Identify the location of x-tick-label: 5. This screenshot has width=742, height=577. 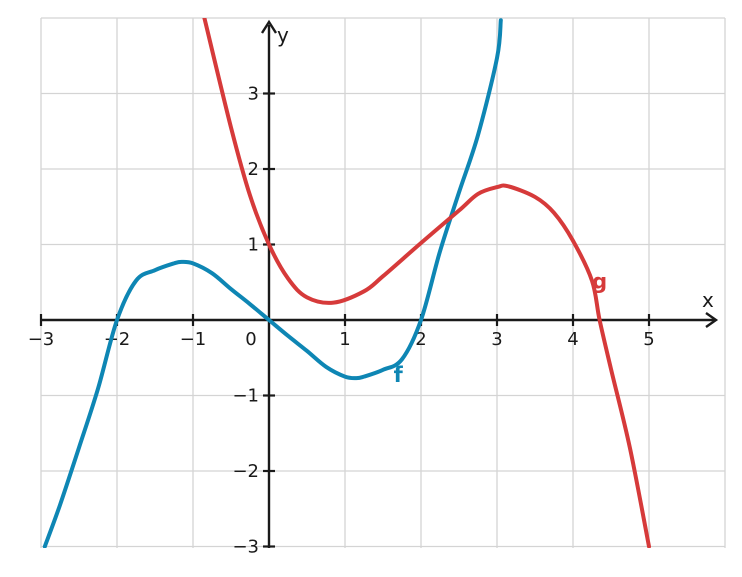
(648, 339).